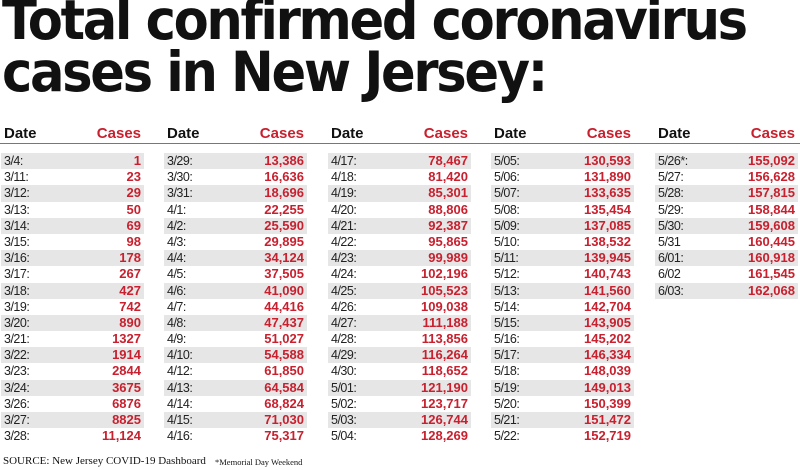 Image resolution: width=800 pixels, height=470 pixels. What do you see at coordinates (607, 322) in the screenshot?
I see `cases-cell: 143,905` at bounding box center [607, 322].